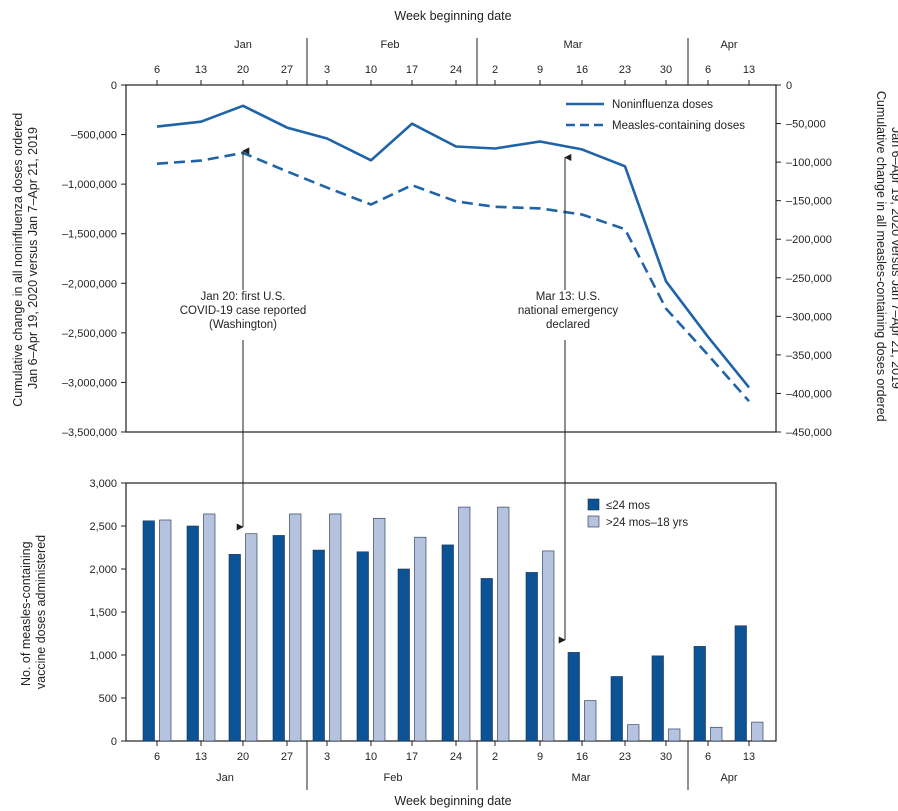 This screenshot has height=811, width=898. What do you see at coordinates (89, 185) in the screenshot?
I see `left-y-tick-label: –1,000,000` at bounding box center [89, 185].